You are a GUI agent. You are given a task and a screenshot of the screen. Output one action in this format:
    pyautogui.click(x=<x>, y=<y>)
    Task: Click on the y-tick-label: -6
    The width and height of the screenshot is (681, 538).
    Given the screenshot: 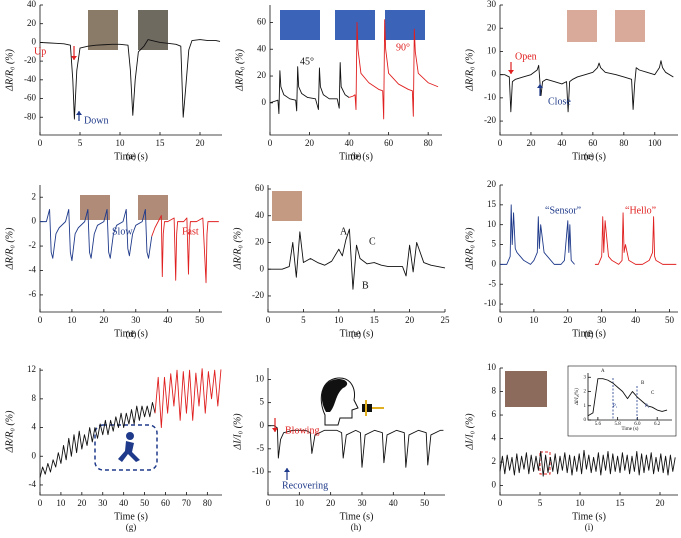 What is the action you would take?
    pyautogui.click(x=33, y=294)
    